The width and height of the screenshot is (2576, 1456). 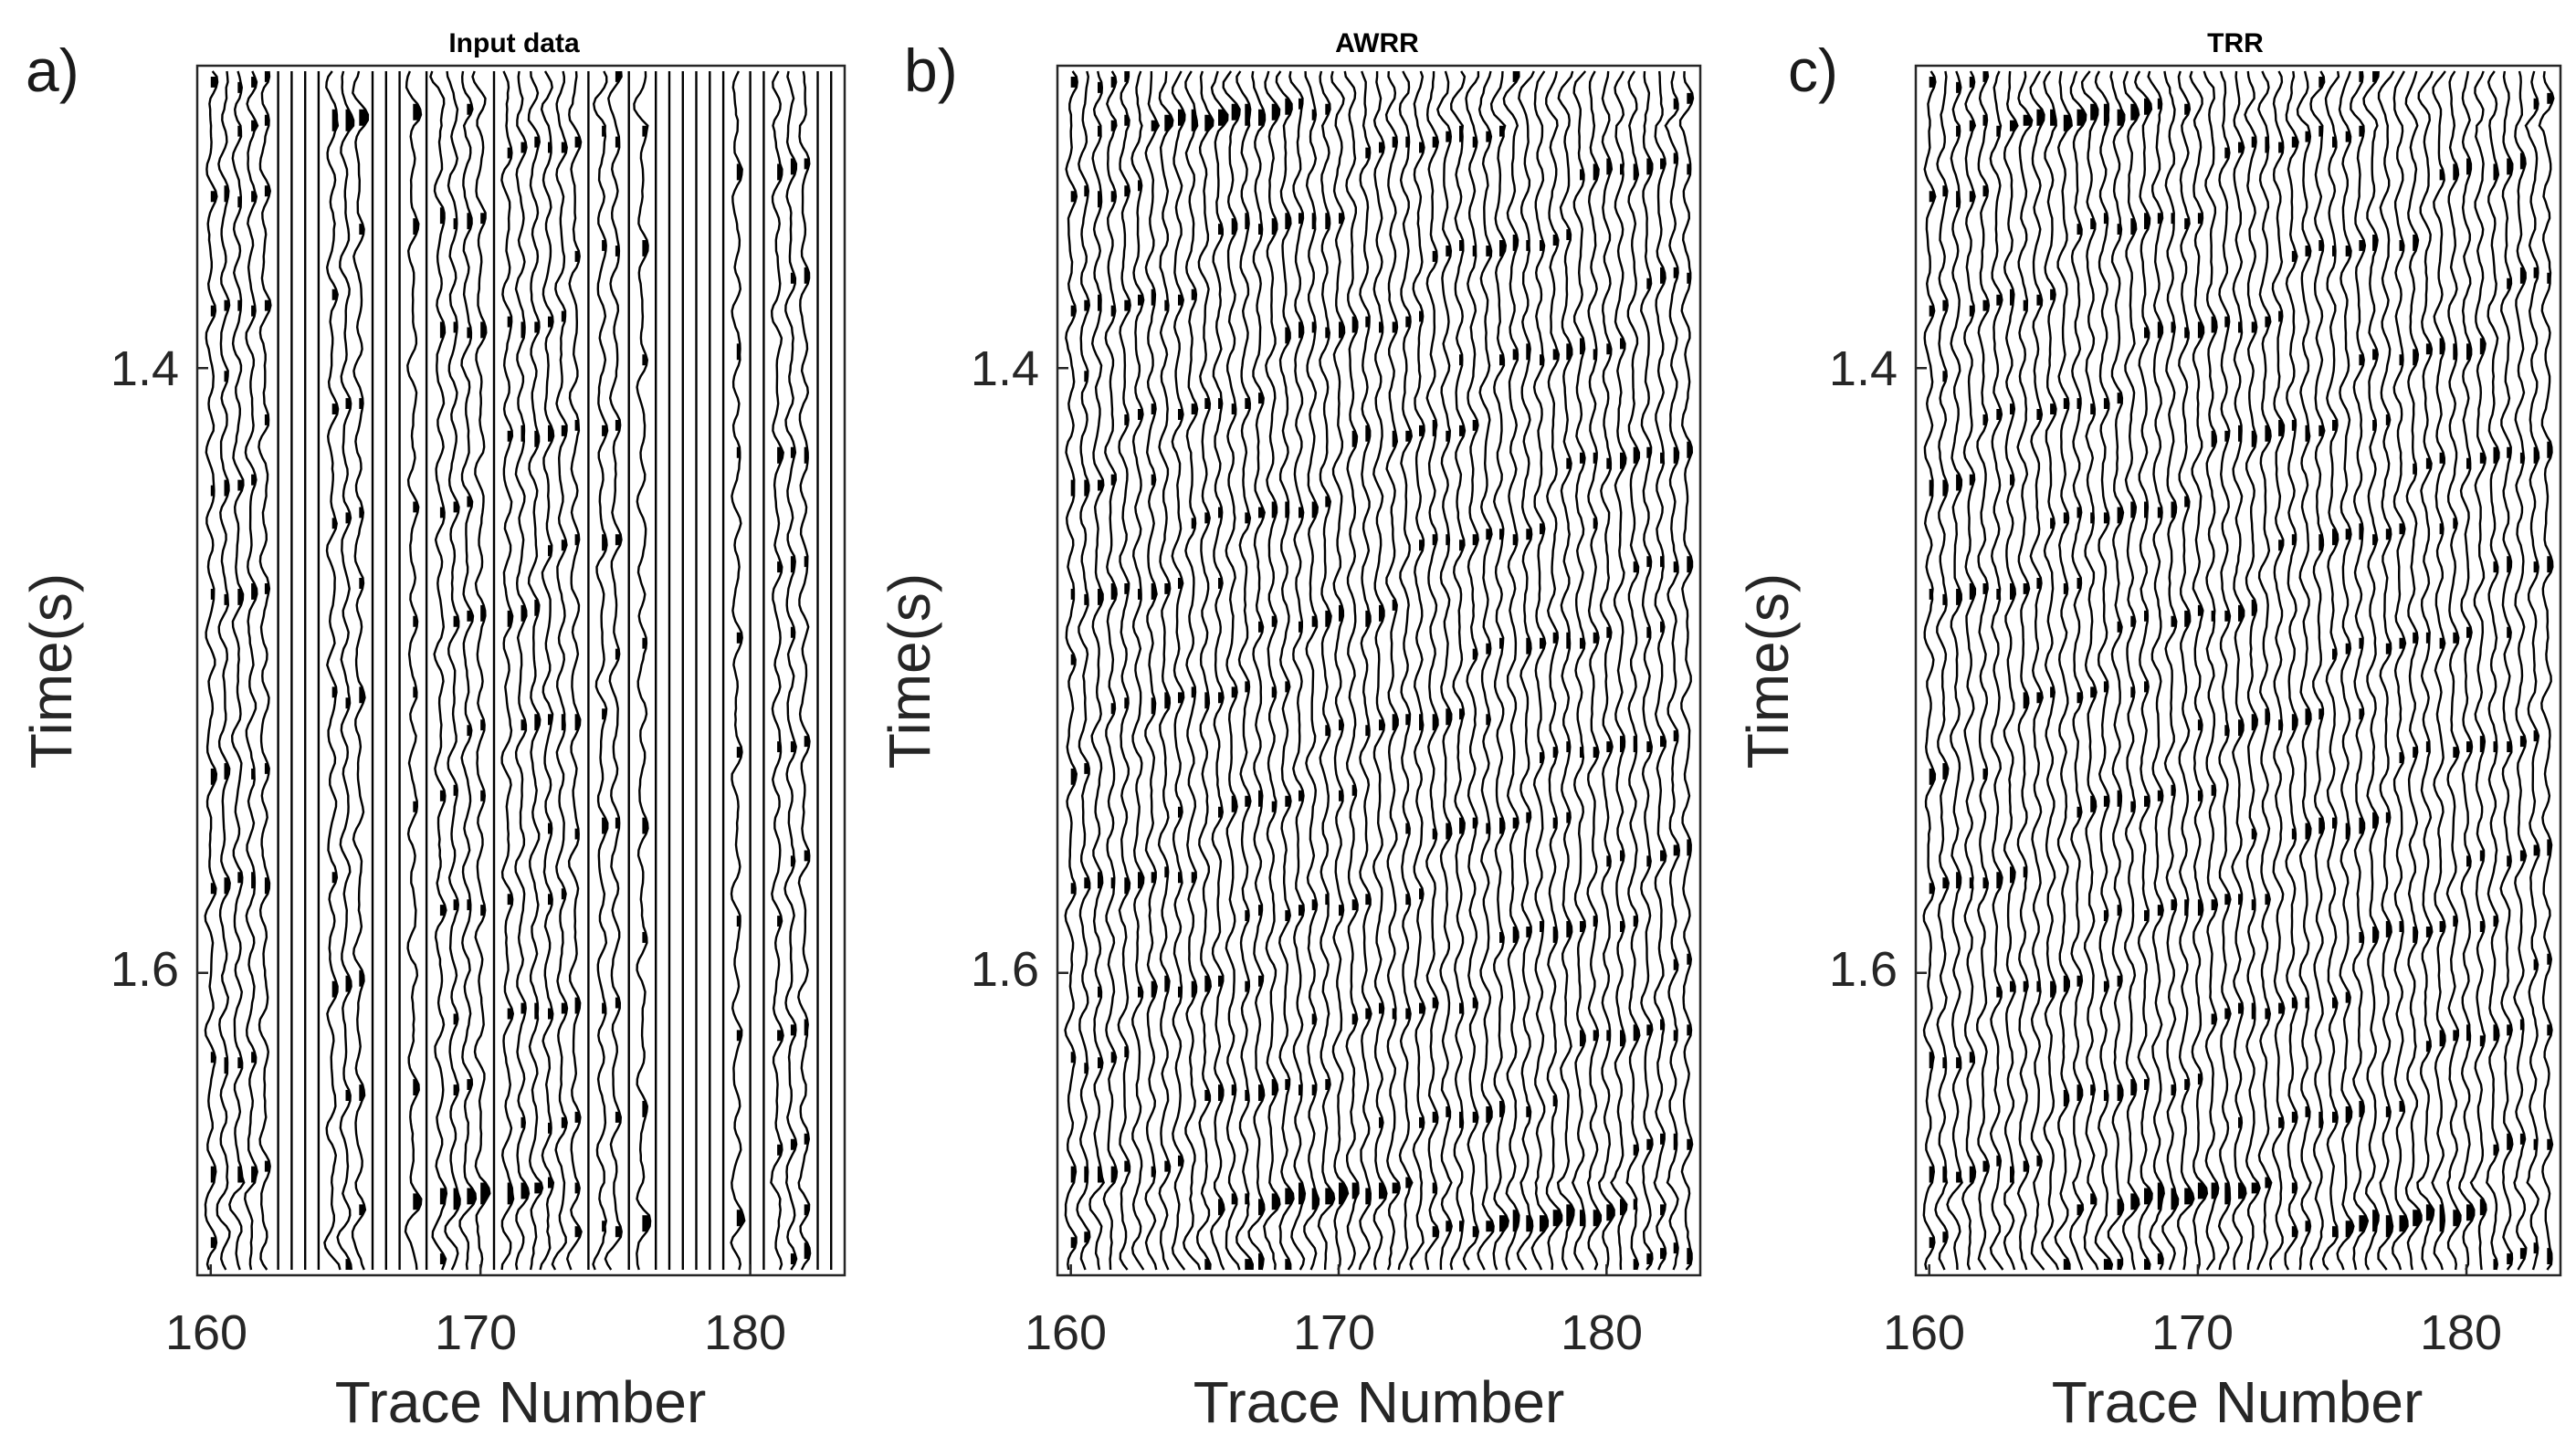 I want to click on panel-b-label: b), so click(x=931, y=70).